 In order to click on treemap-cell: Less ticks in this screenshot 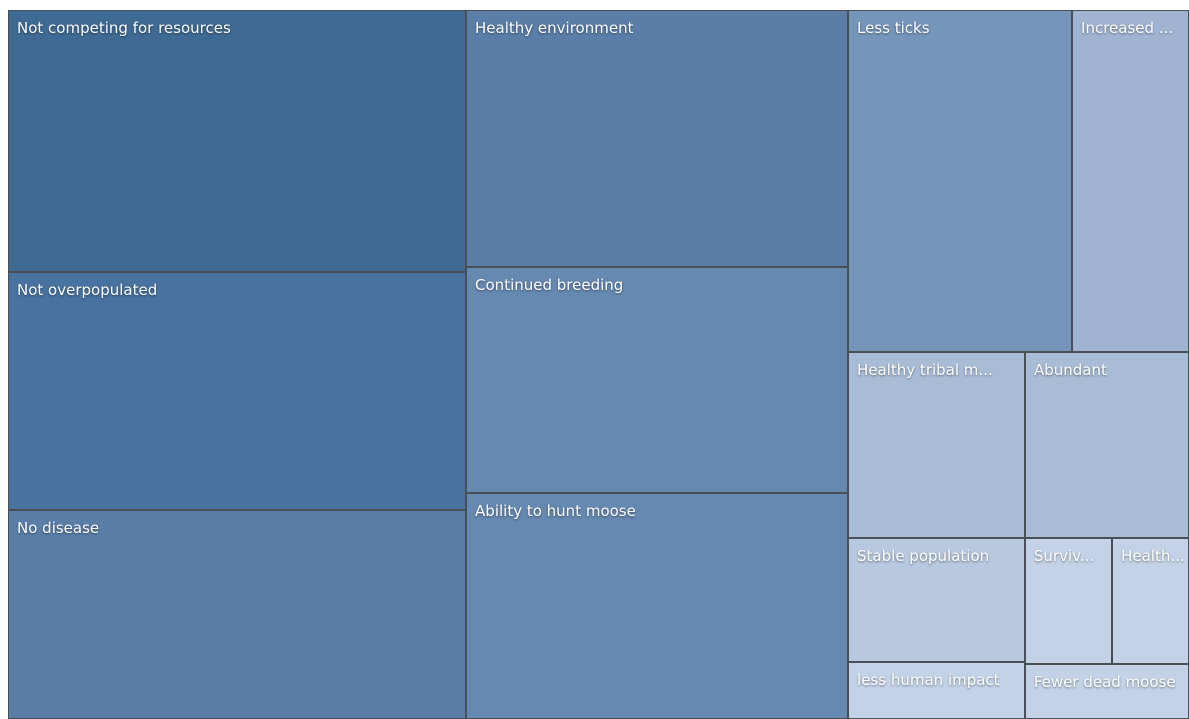, I will do `click(960, 181)`.